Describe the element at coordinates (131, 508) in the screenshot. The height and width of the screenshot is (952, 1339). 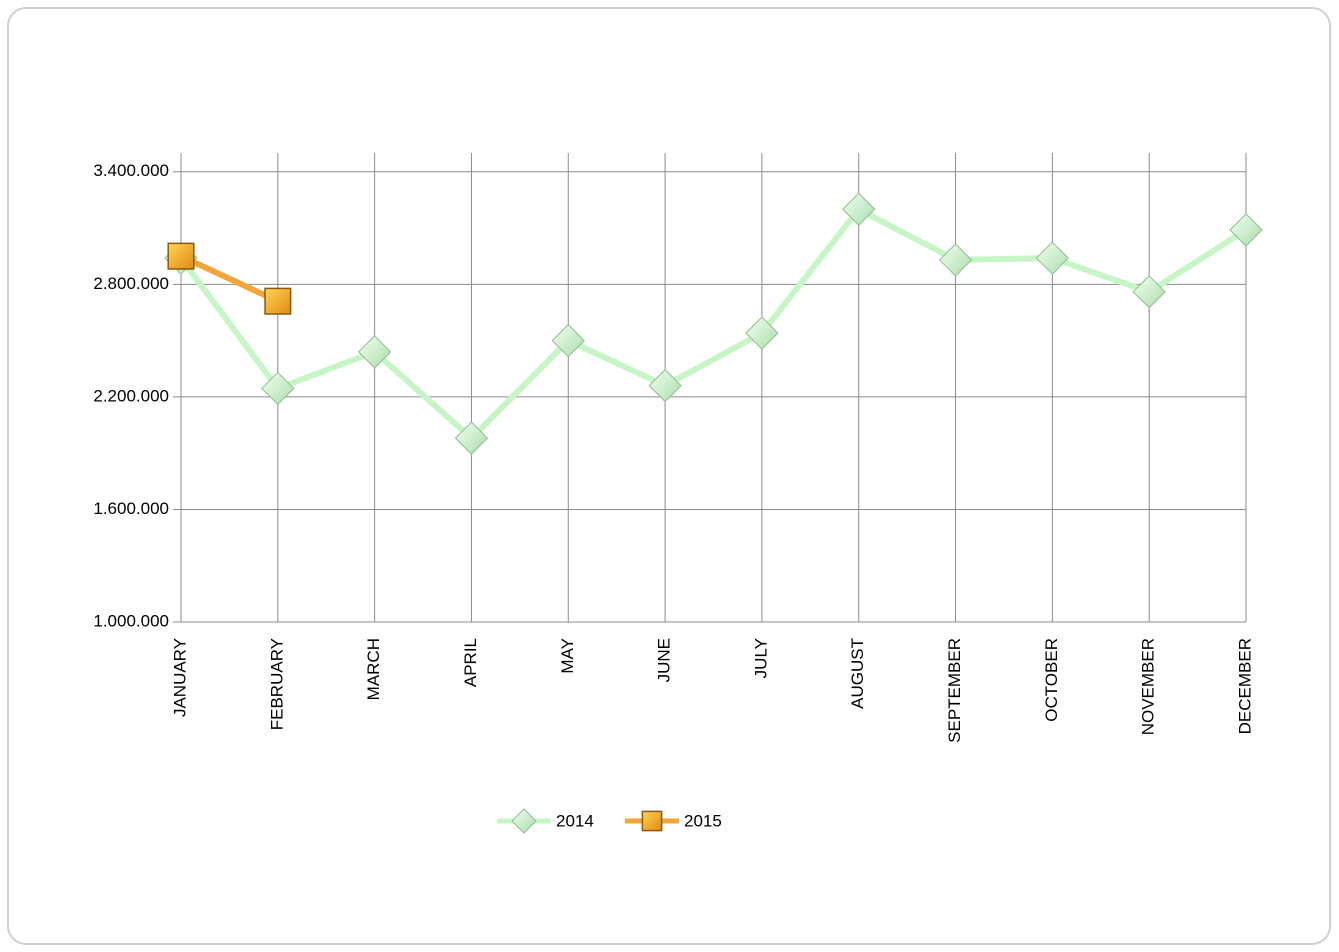
I see `y-tick-label: 1.600.000` at that location.